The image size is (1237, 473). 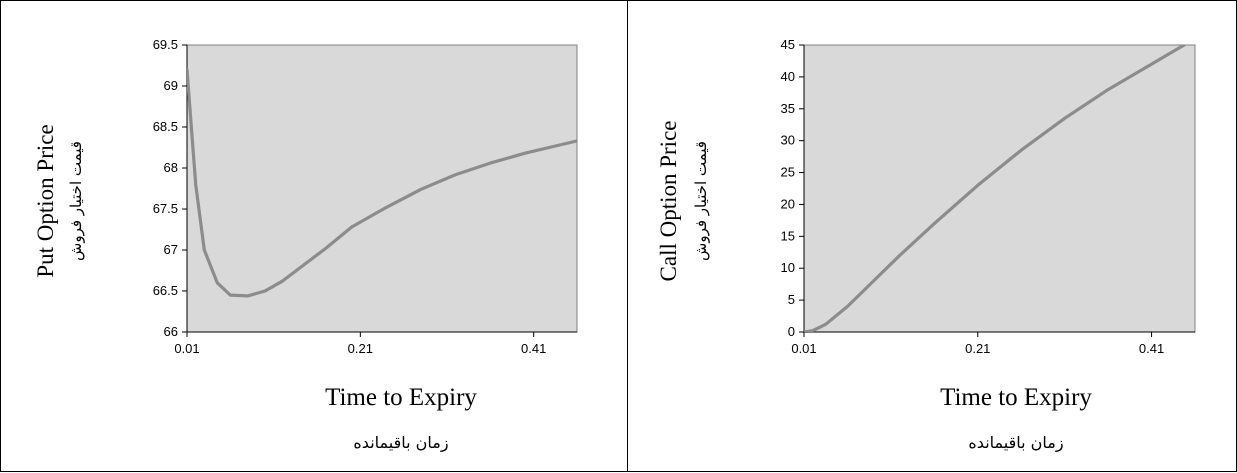 I want to click on put-ytick-label: 66.5, so click(x=165, y=290).